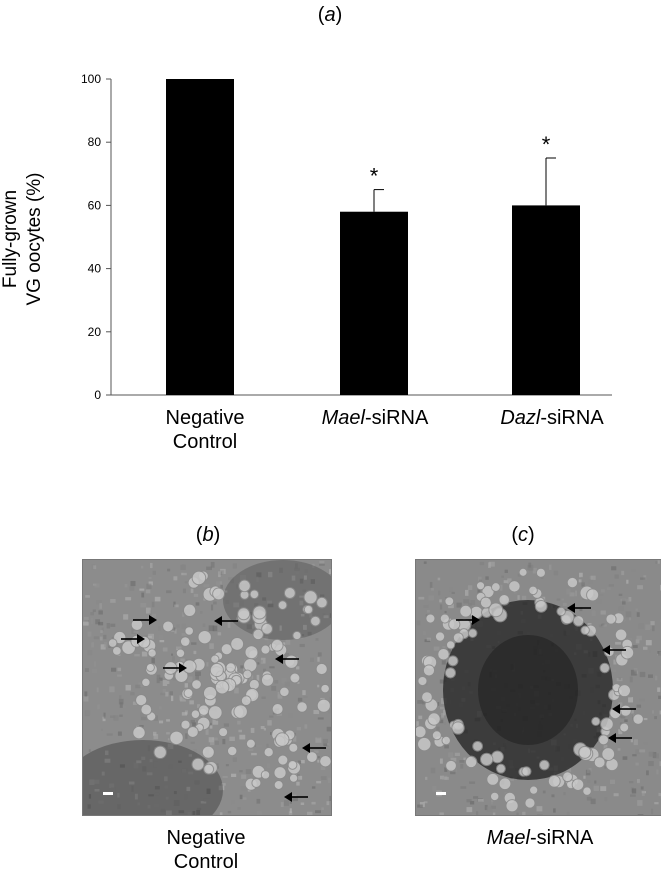 Image resolution: width=661 pixels, height=881 pixels. What do you see at coordinates (523, 535) in the screenshot?
I see `panel-c-label: (c)` at bounding box center [523, 535].